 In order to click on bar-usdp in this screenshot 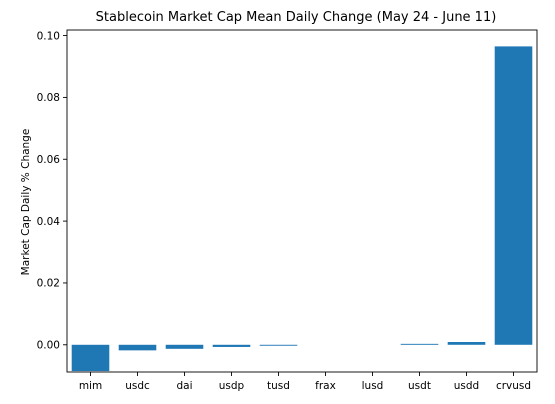, I will do `click(231, 345)`.